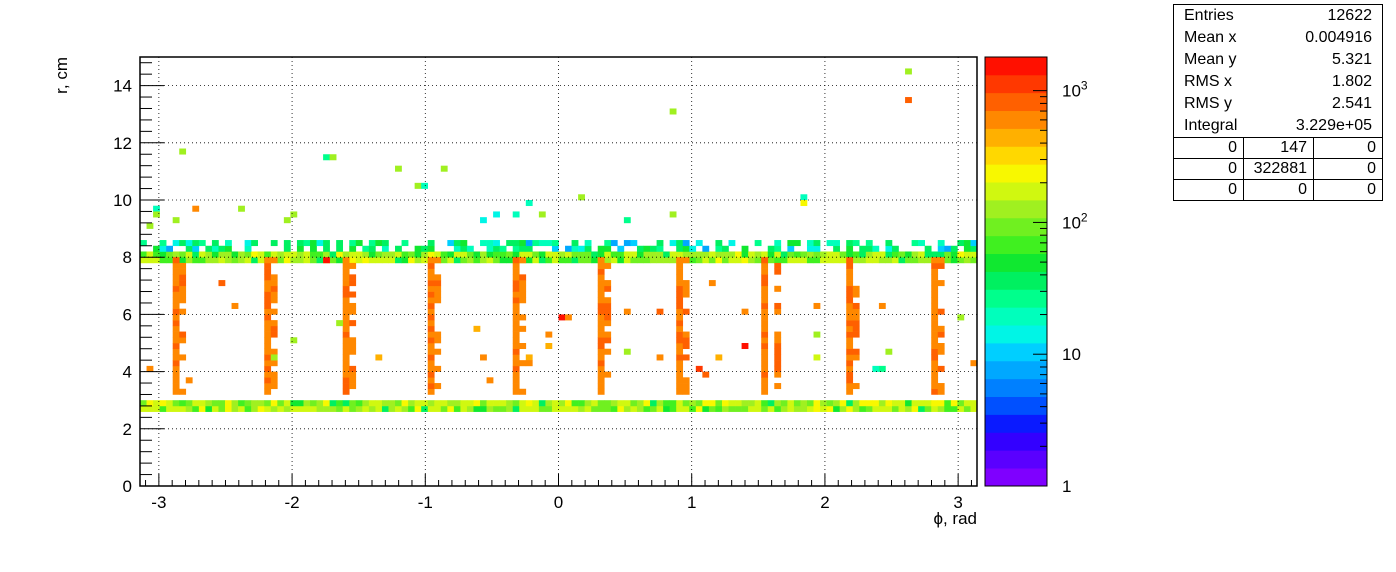 Image resolution: width=1396 pixels, height=572 pixels. I want to click on stats-label: RMS x, so click(1208, 81).